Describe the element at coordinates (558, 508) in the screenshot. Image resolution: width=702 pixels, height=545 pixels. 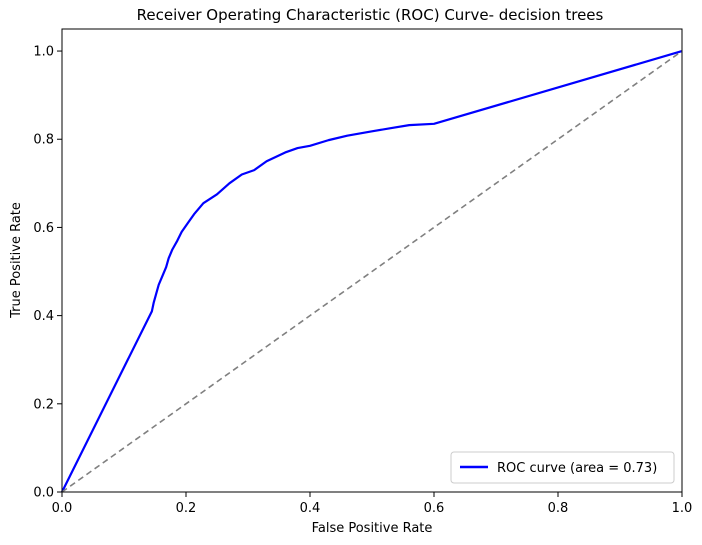
I see `x-tick-label: 0.8` at that location.